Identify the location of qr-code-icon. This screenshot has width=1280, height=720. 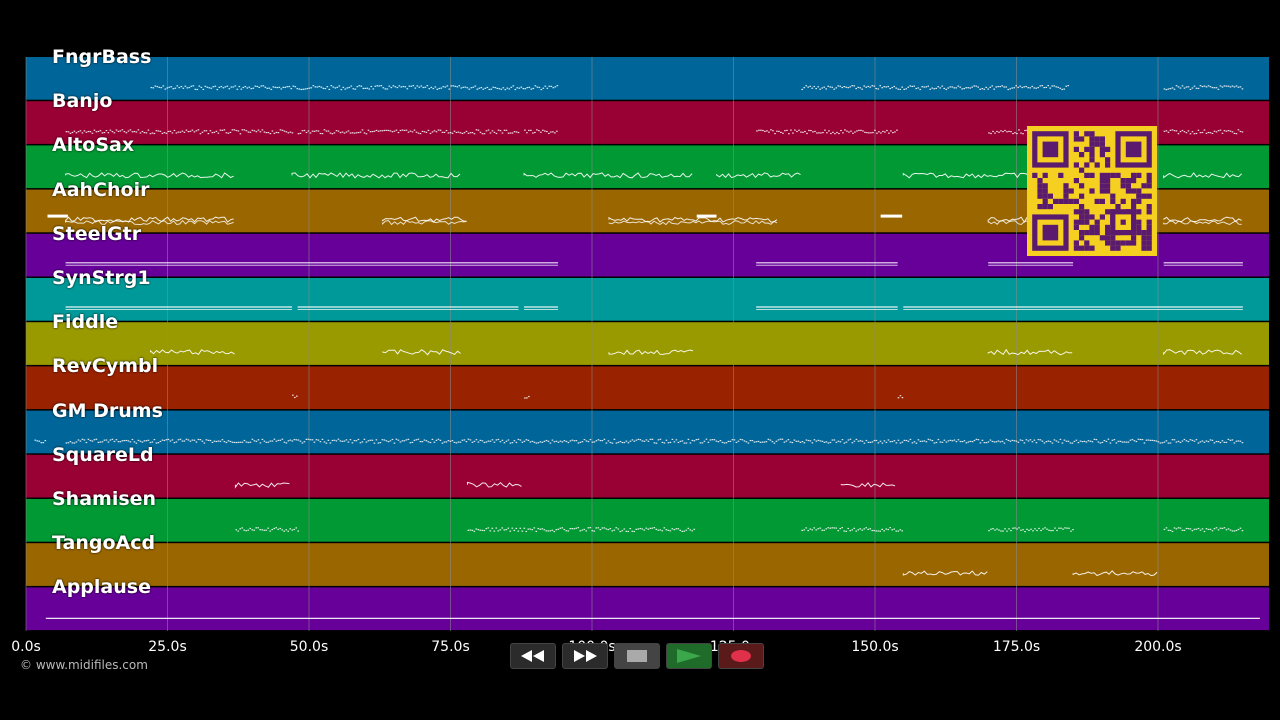
(1092, 191).